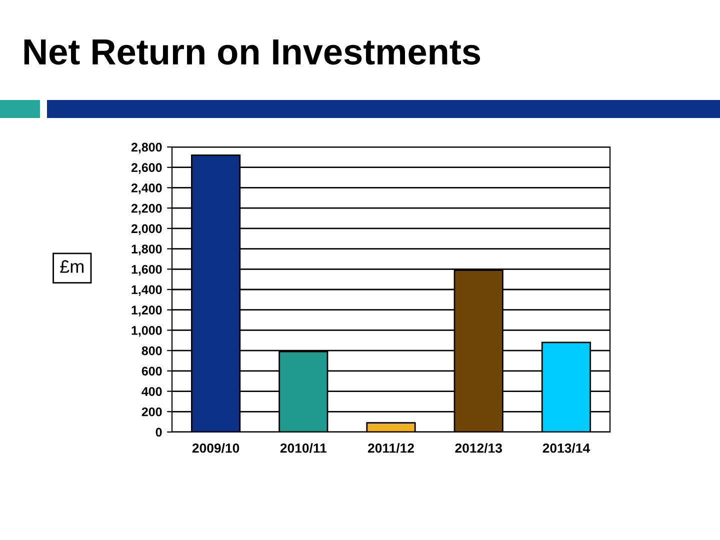 This screenshot has height=540, width=720. Describe the element at coordinates (391, 448) in the screenshot. I see `x-tick-label: 2011/12` at that location.